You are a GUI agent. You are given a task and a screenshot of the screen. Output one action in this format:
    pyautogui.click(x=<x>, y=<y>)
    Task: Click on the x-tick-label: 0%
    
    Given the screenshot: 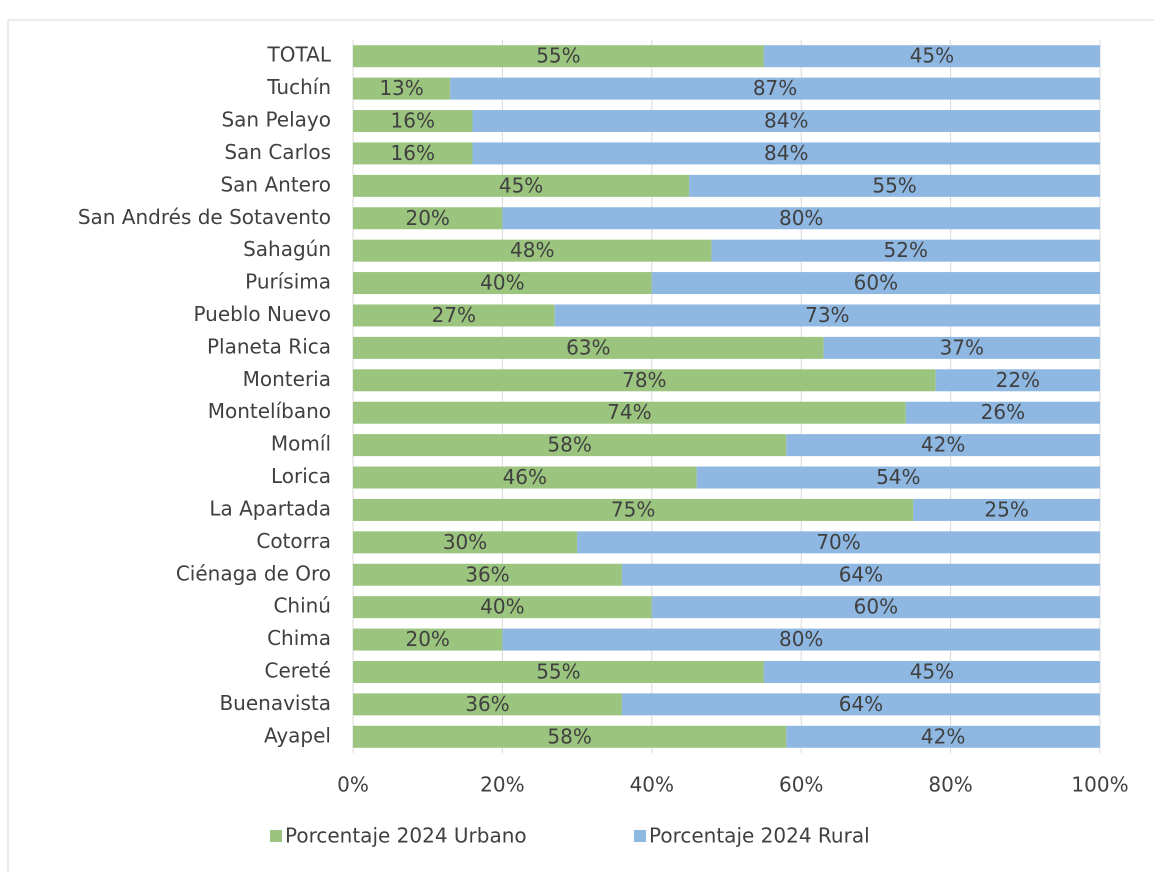 What is the action you would take?
    pyautogui.click(x=353, y=785)
    